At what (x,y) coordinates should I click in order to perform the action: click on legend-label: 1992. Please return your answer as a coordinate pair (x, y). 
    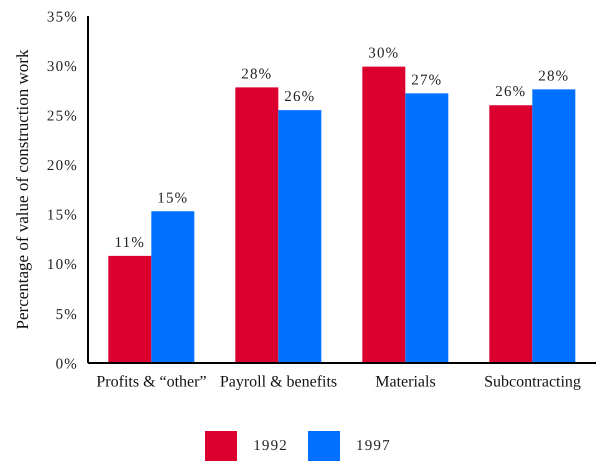
    Looking at the image, I should click on (270, 446).